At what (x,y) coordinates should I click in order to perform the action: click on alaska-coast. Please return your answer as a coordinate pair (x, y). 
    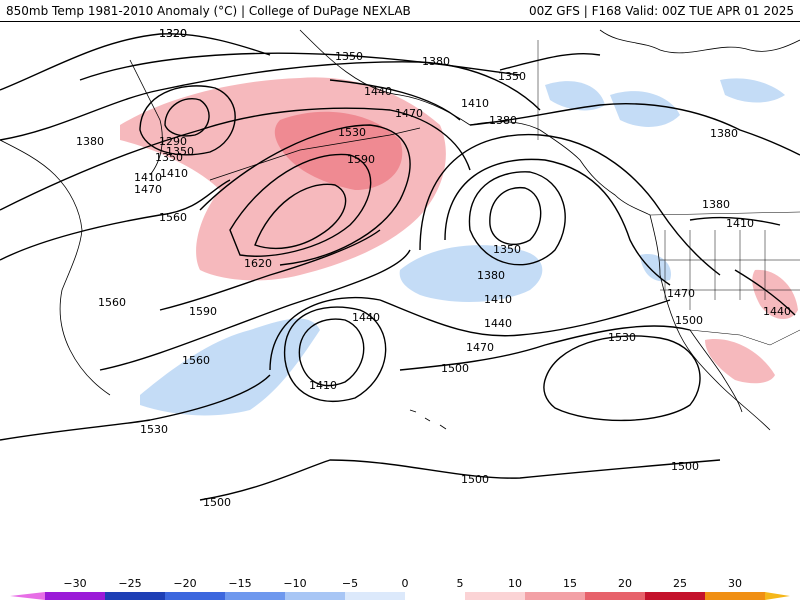
    Looking at the image, I should click on (475, 122).